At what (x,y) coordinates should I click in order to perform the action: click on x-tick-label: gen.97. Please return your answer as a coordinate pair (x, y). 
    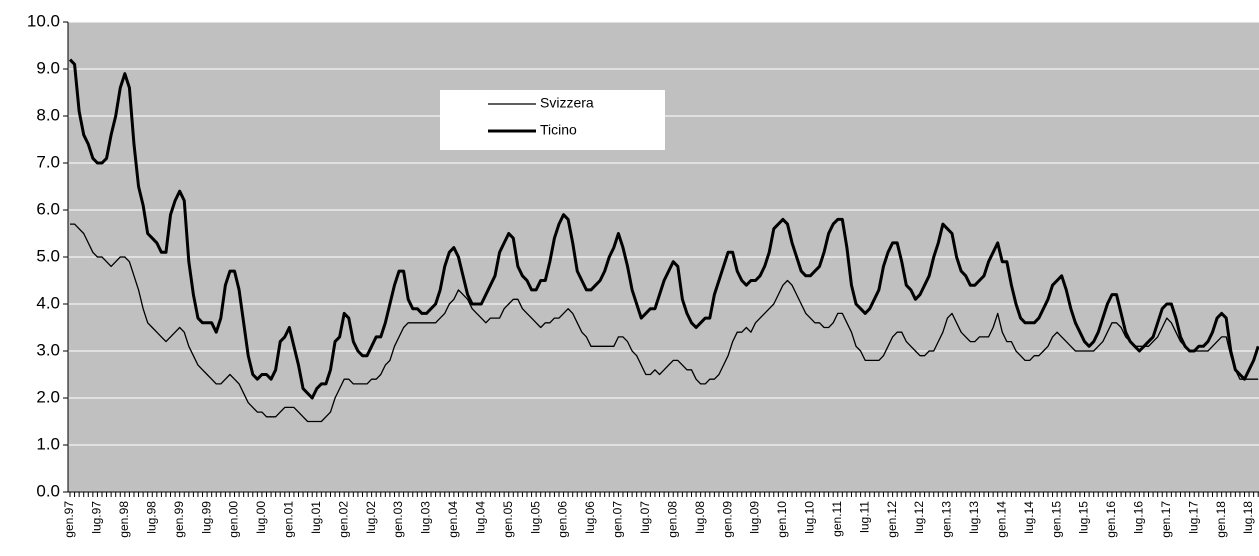
    Looking at the image, I should click on (69, 519).